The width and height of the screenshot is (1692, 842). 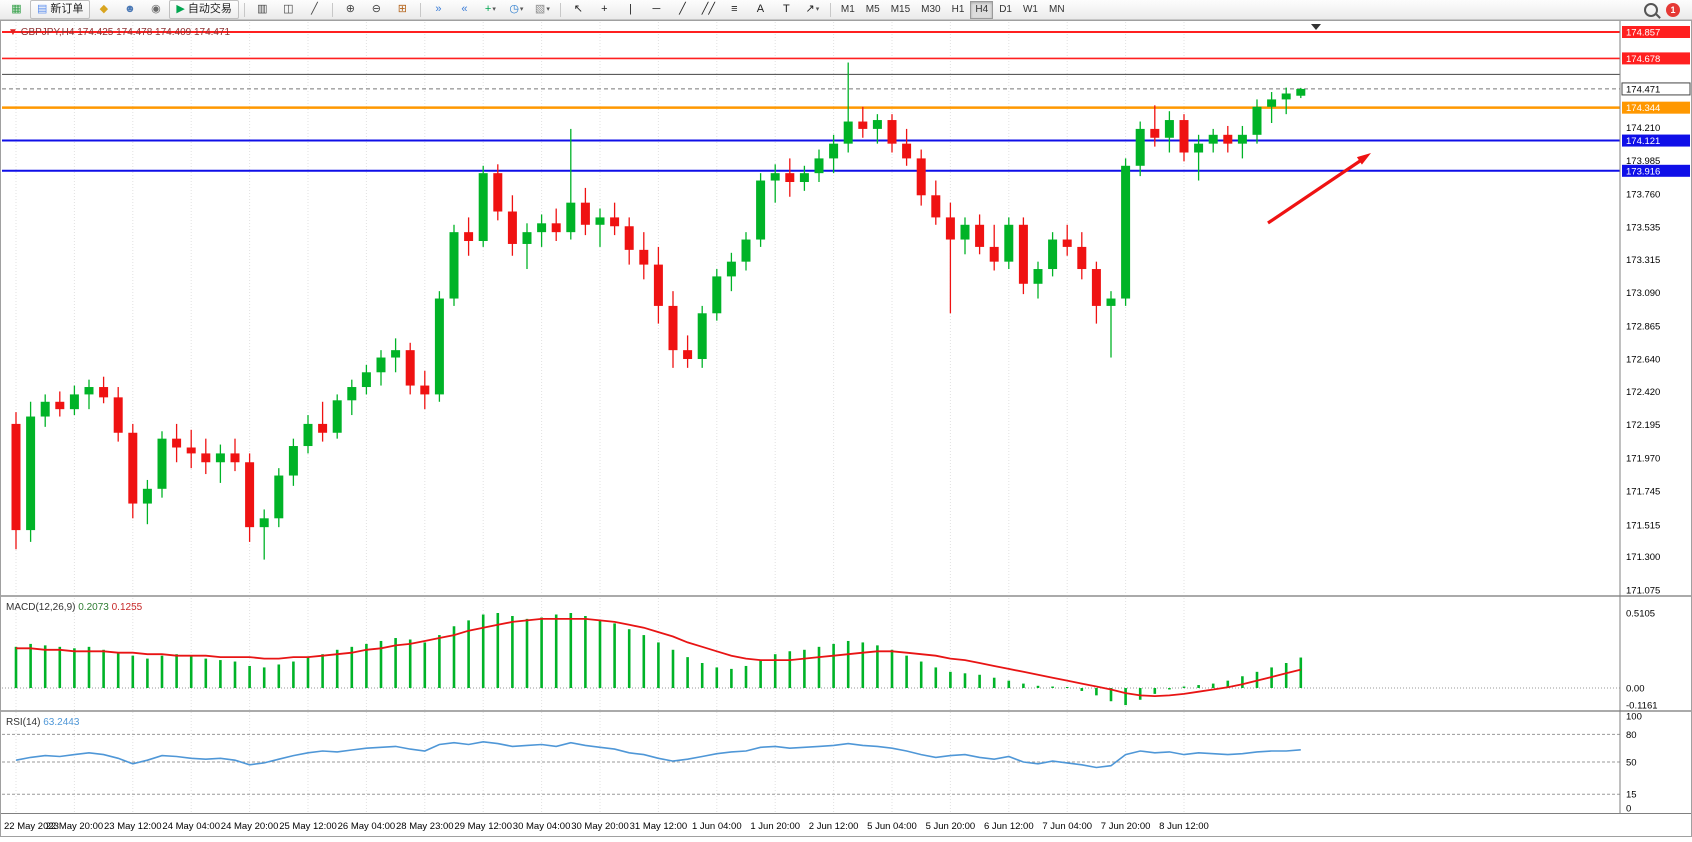 What do you see at coordinates (1651, 9) in the screenshot?
I see `search-icon` at bounding box center [1651, 9].